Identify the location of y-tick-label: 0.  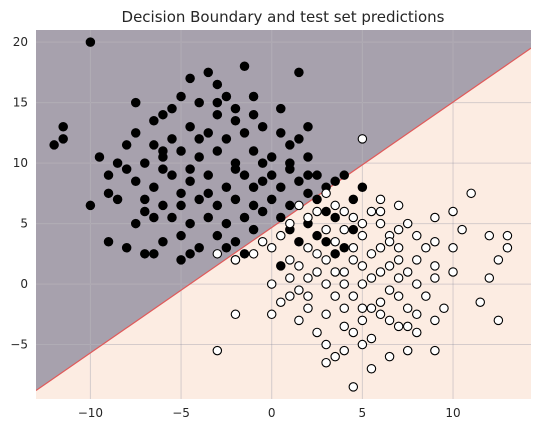
(24, 284).